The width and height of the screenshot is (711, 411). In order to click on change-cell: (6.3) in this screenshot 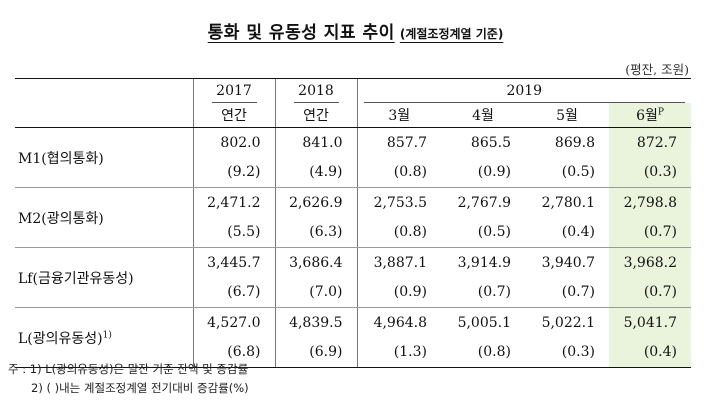, I will do `click(315, 232)`.